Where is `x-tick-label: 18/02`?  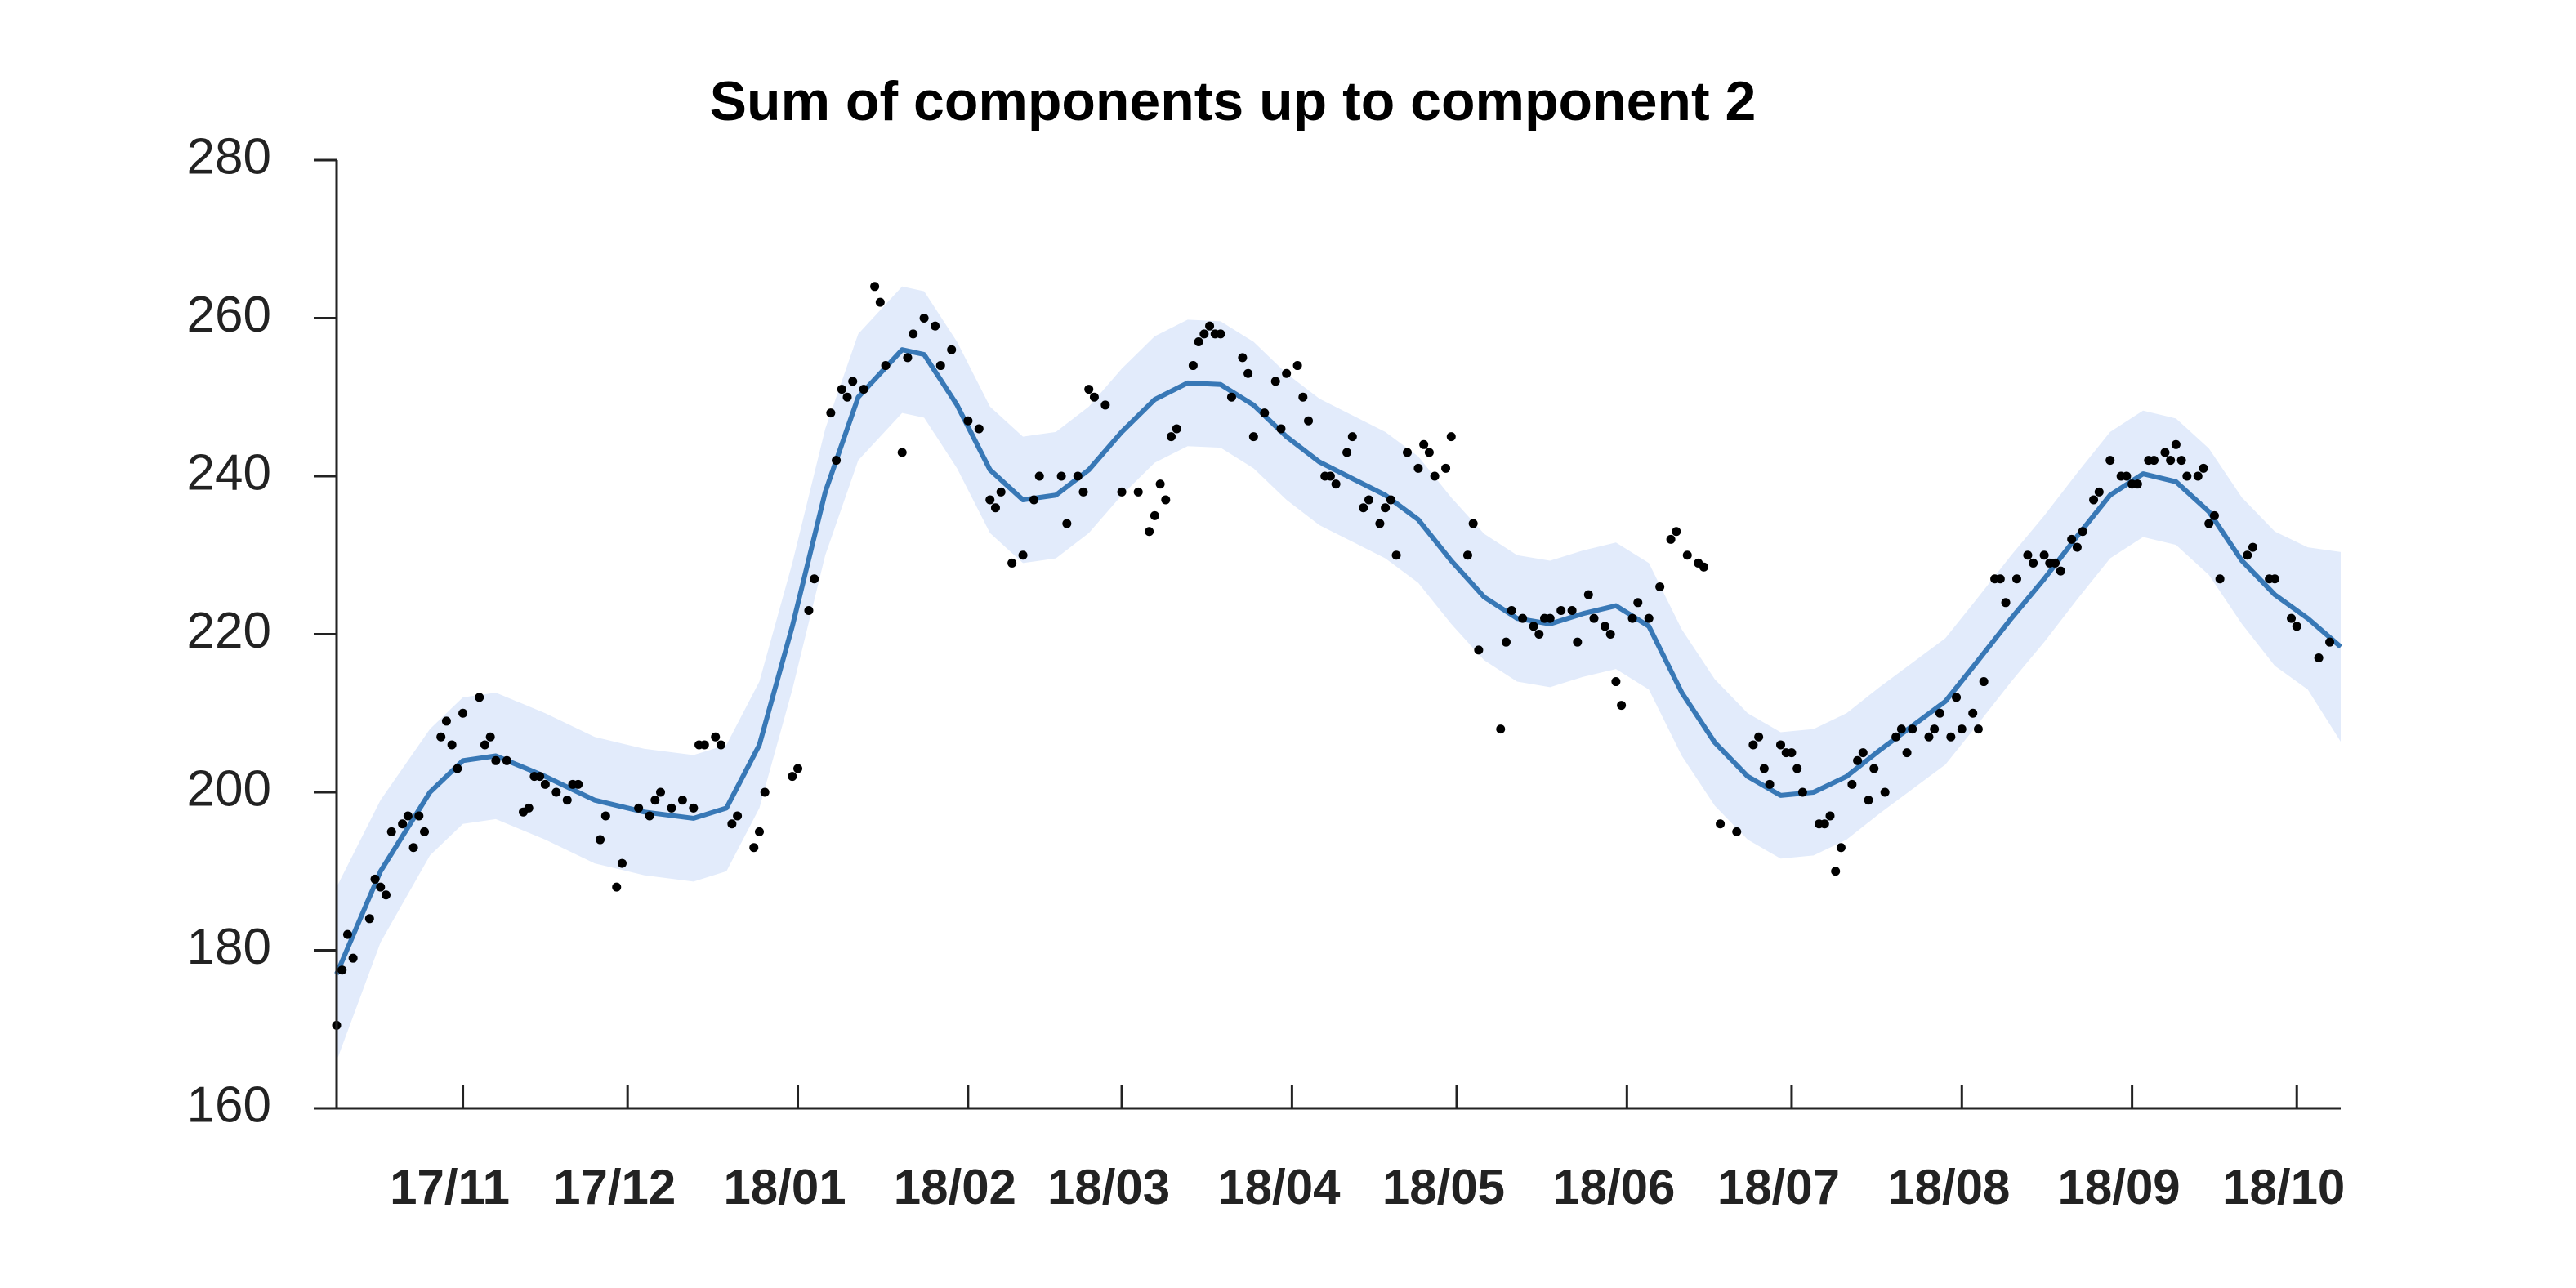
x-tick-label: 18/02 is located at coordinates (955, 1187).